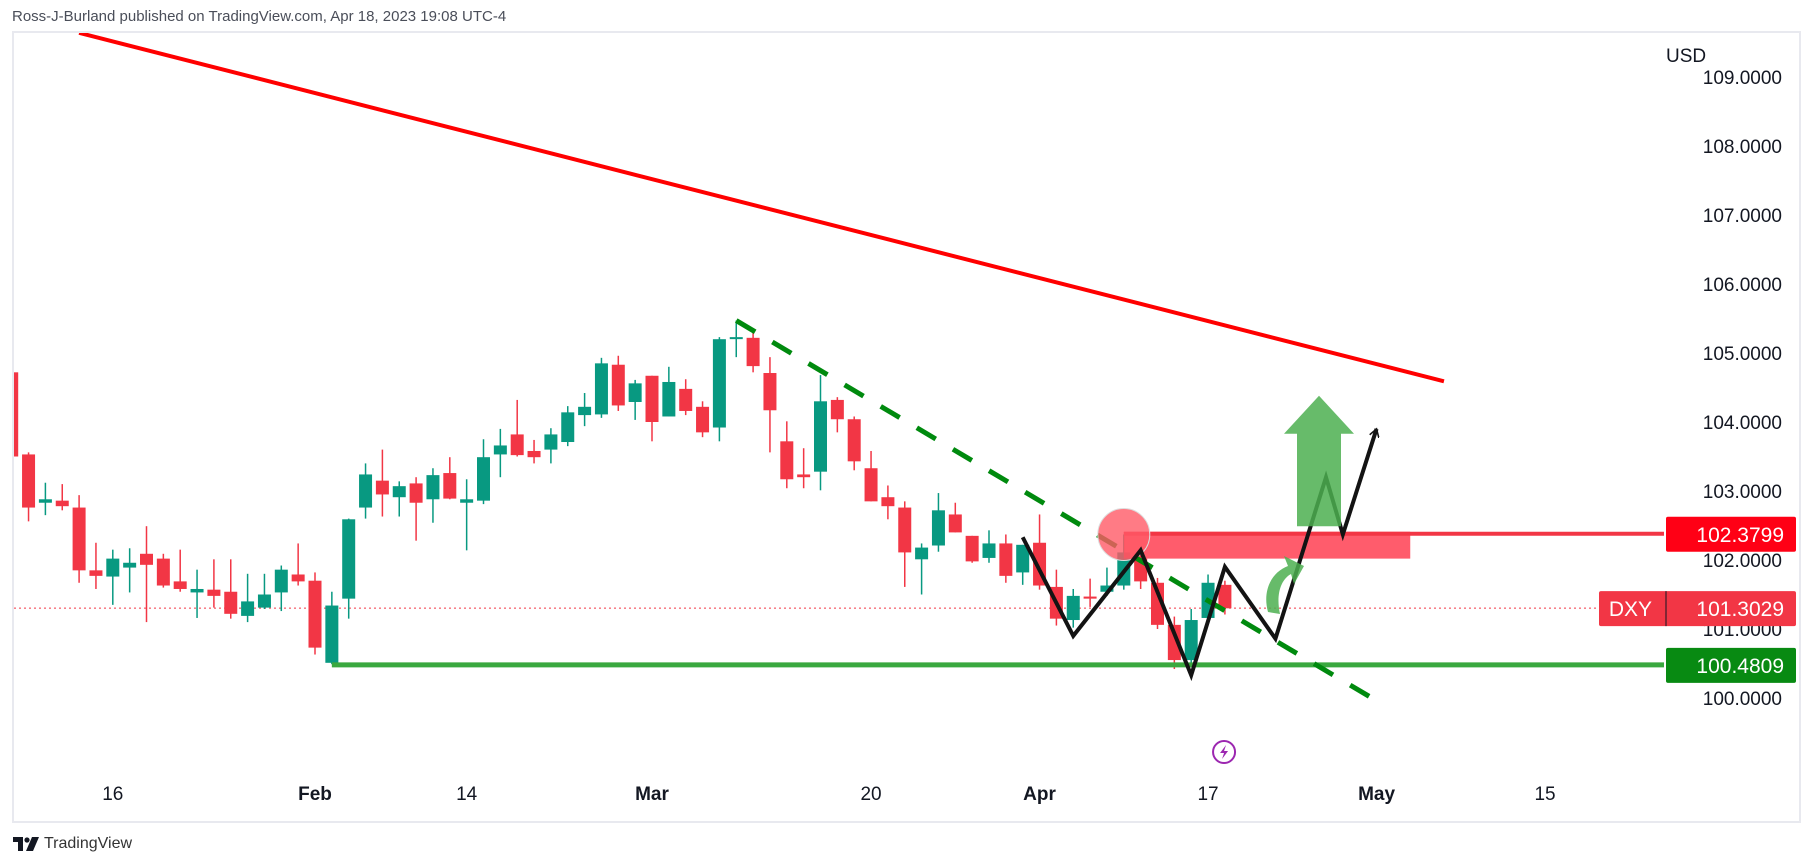  Describe the element at coordinates (1544, 794) in the screenshot. I see `date-tick: 15` at that location.